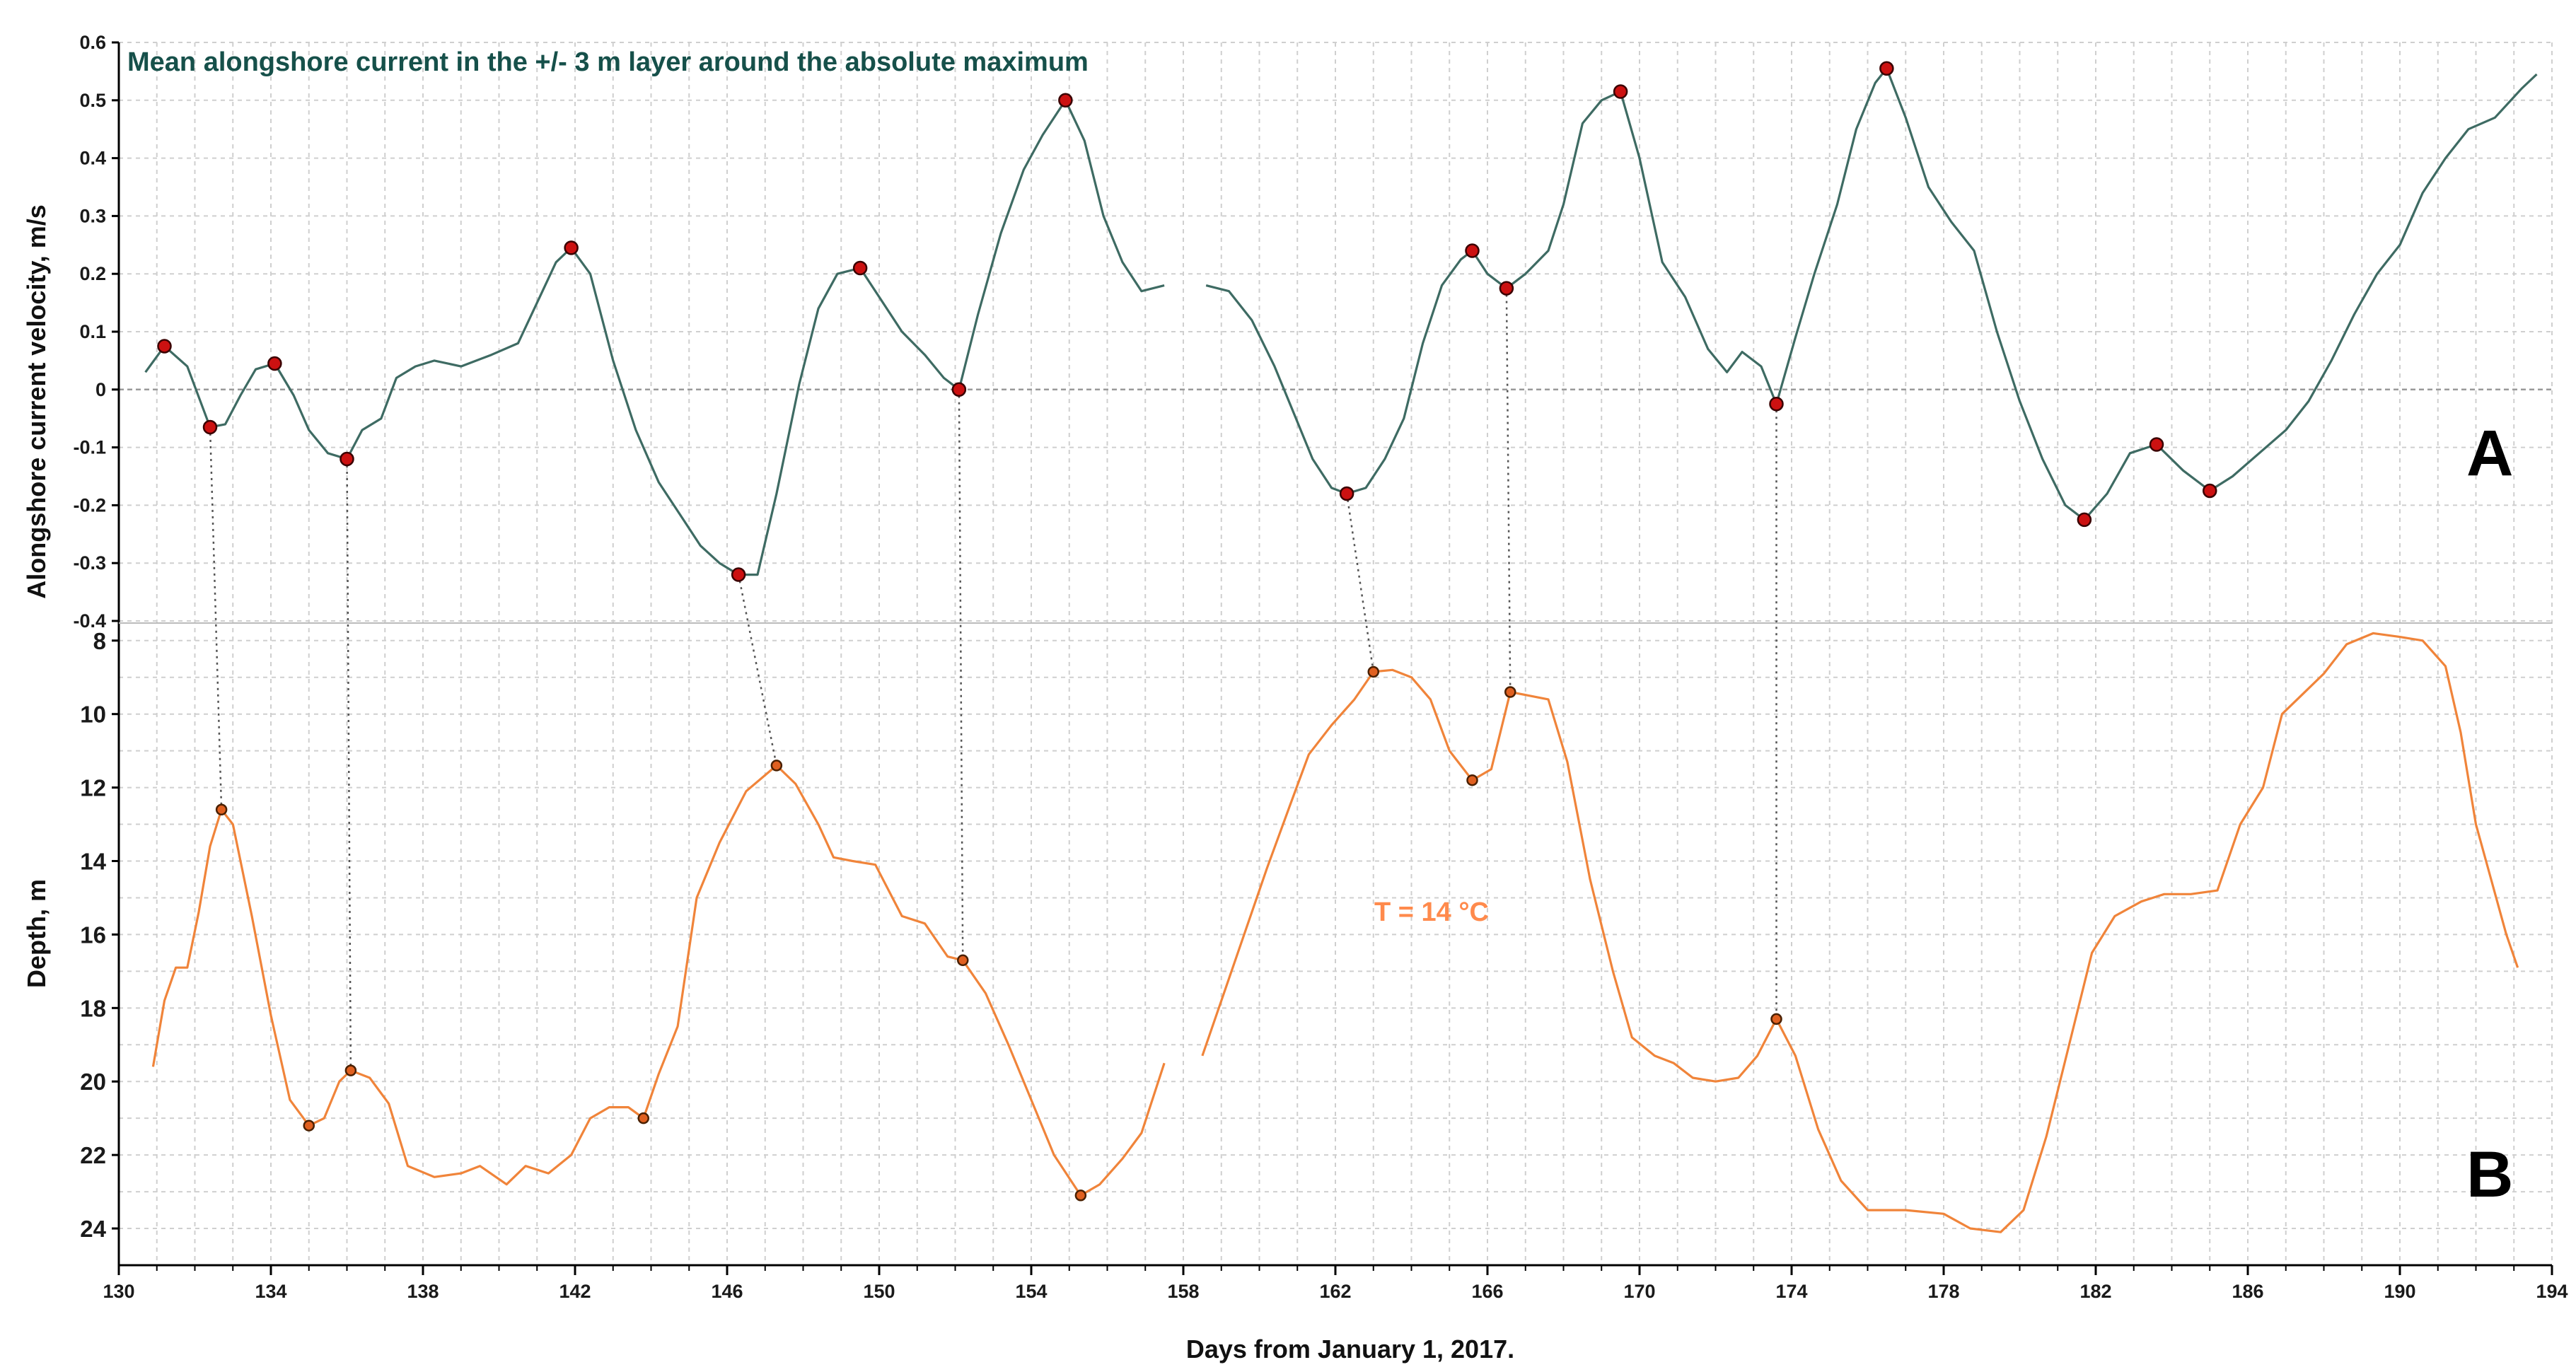  I want to click on x-tick-label: 170, so click(1639, 1292).